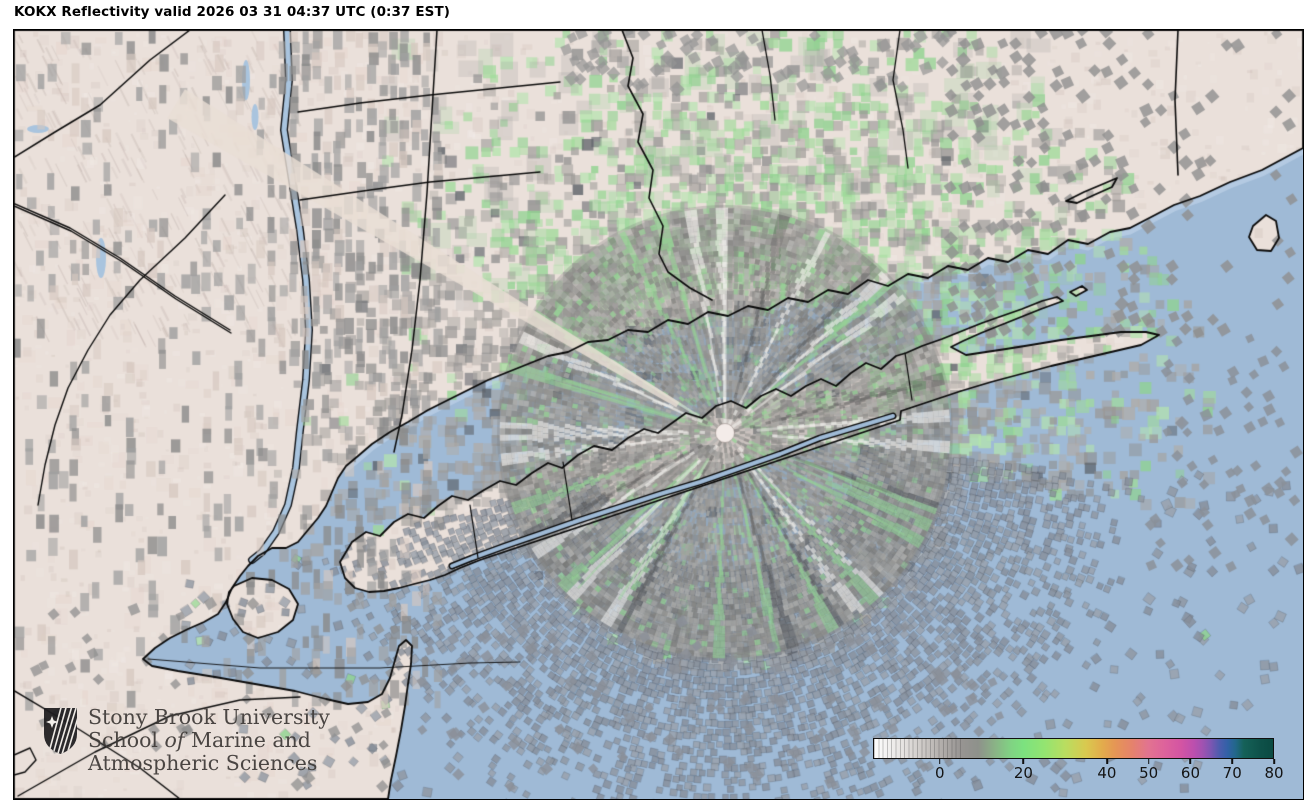  What do you see at coordinates (1107, 773) in the screenshot?
I see `colorbar-tick-label: 40` at bounding box center [1107, 773].